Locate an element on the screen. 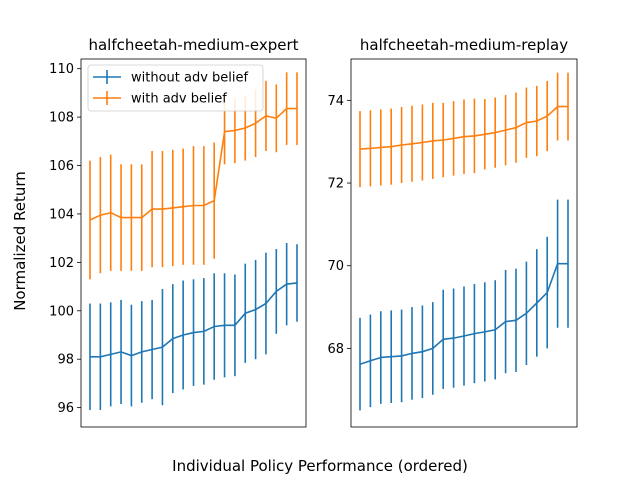 This screenshot has height=480, width=640. y-tick-label: 106 is located at coordinates (61, 166).